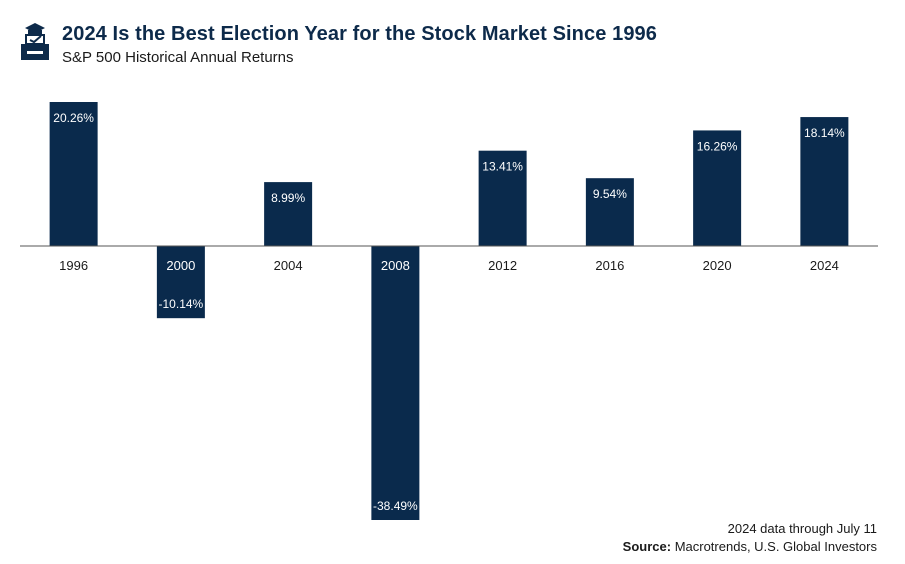 This screenshot has height=564, width=905. I want to click on data-label-2000: -10.14%, so click(181, 304).